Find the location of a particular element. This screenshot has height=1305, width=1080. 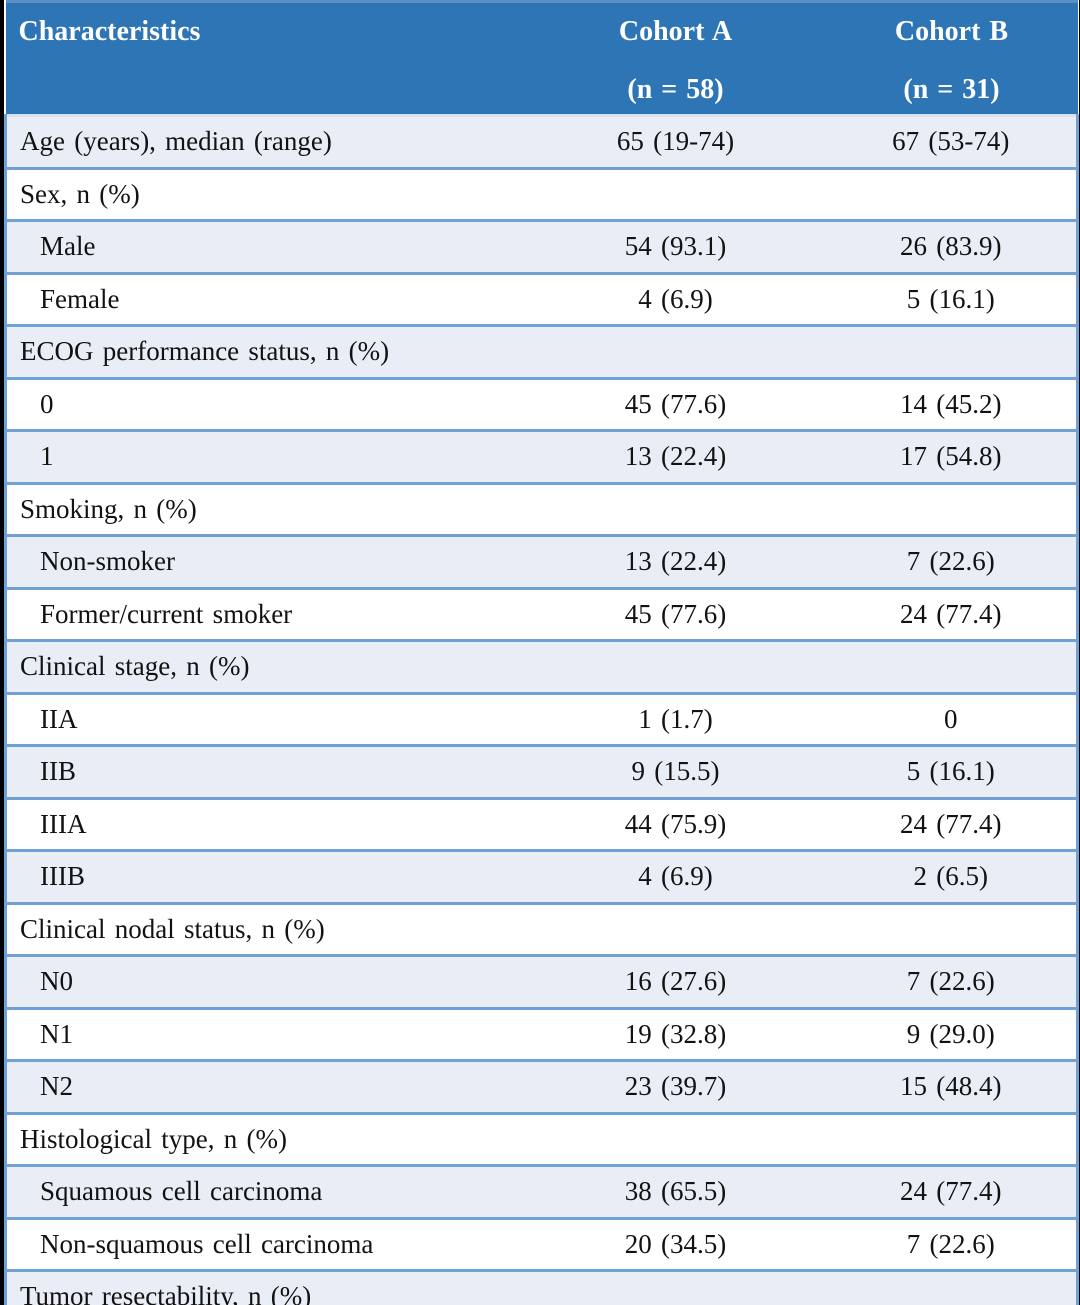

header-cohort-b: Cohort B (n = 31) is located at coordinates (951, 58).